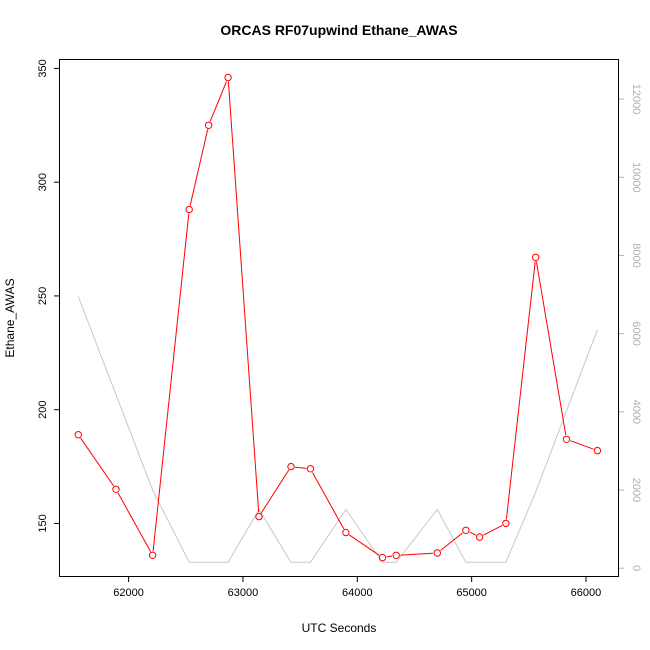 This screenshot has width=650, height=650. I want to click on x-tick-label: 64000, so click(357, 593).